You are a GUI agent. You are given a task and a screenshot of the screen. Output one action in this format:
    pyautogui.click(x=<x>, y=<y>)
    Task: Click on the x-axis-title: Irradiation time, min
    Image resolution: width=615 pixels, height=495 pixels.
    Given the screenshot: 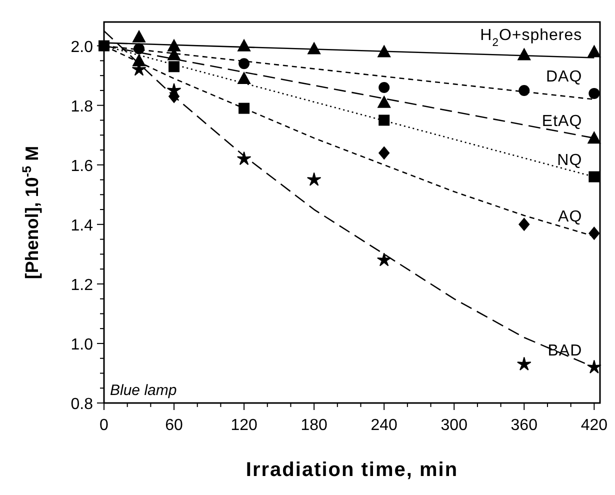 What is the action you would take?
    pyautogui.click(x=352, y=470)
    